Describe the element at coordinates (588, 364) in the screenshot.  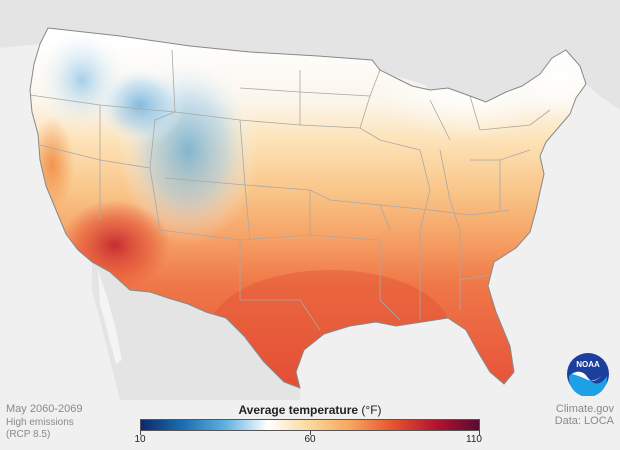
I see `noaa-logo-text: NOAA` at that location.